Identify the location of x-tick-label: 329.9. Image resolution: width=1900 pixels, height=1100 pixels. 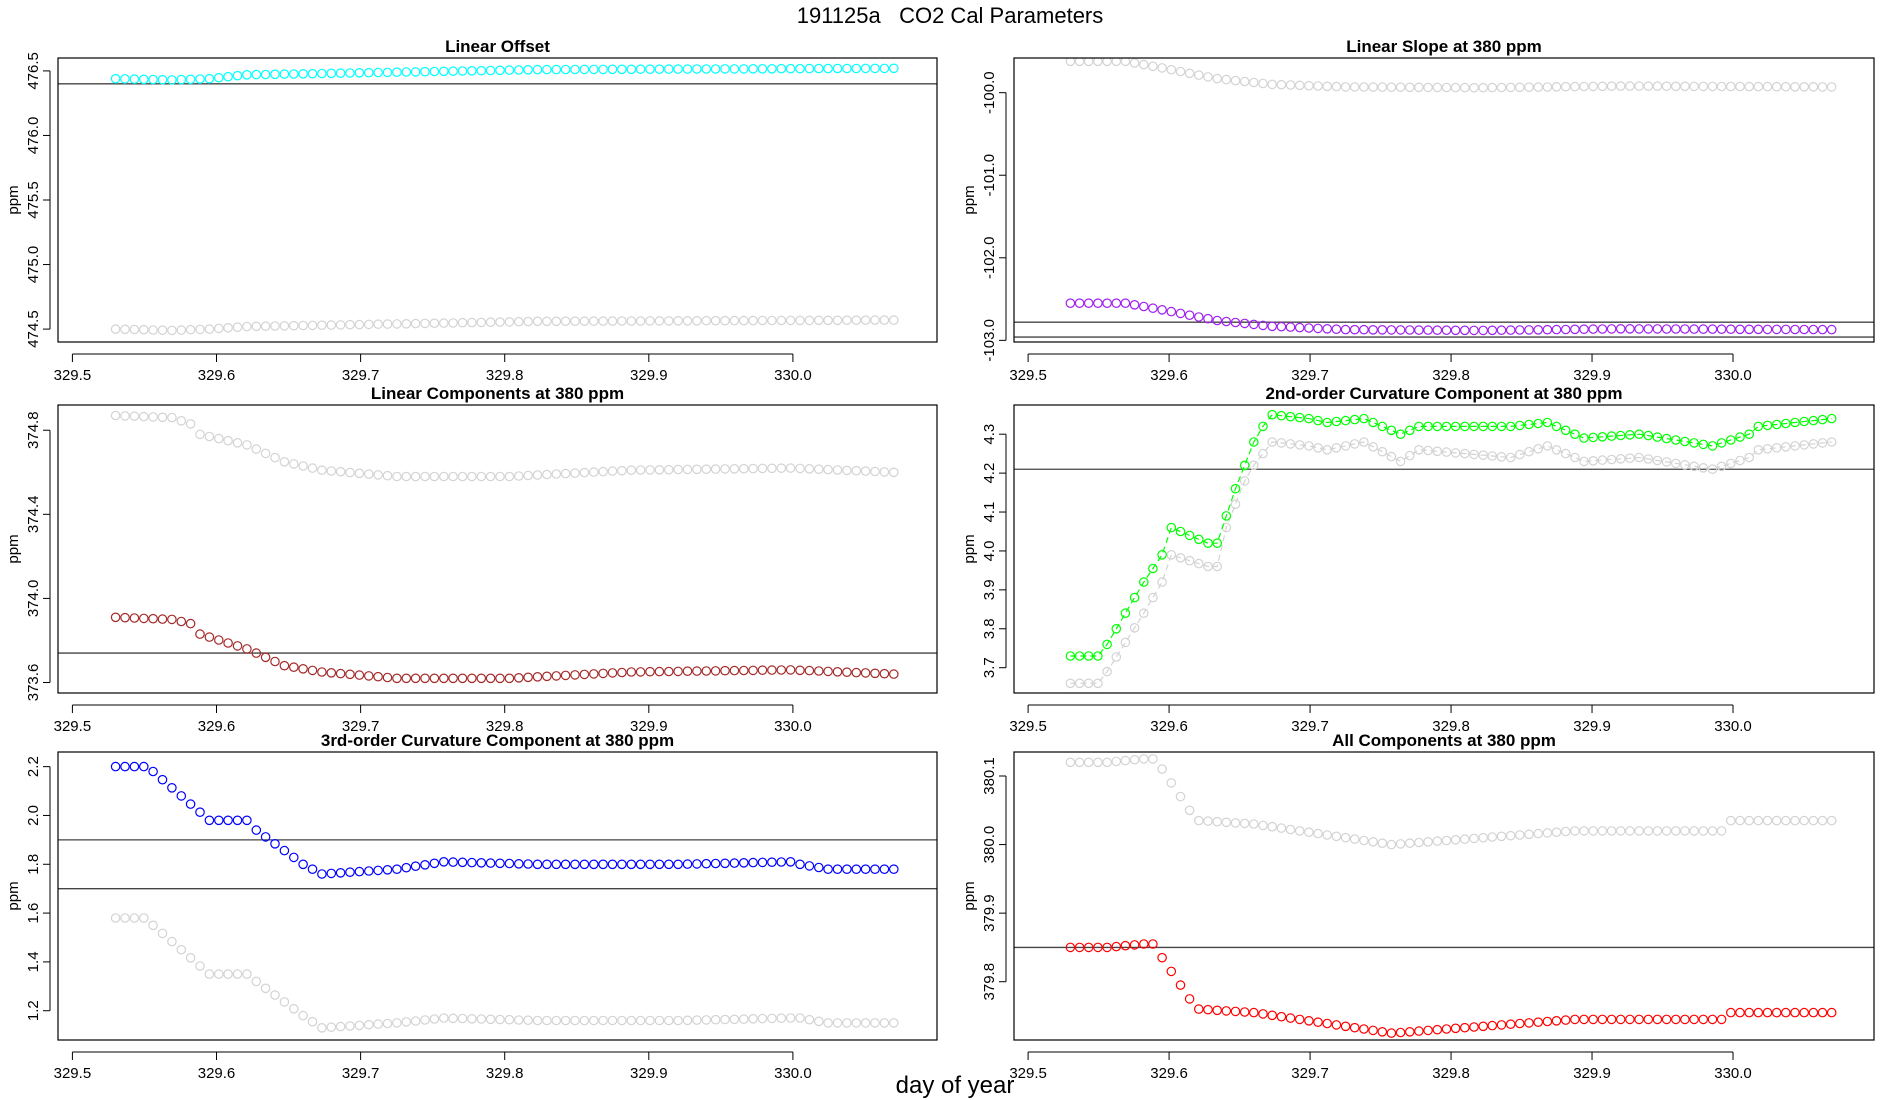
(649, 1073).